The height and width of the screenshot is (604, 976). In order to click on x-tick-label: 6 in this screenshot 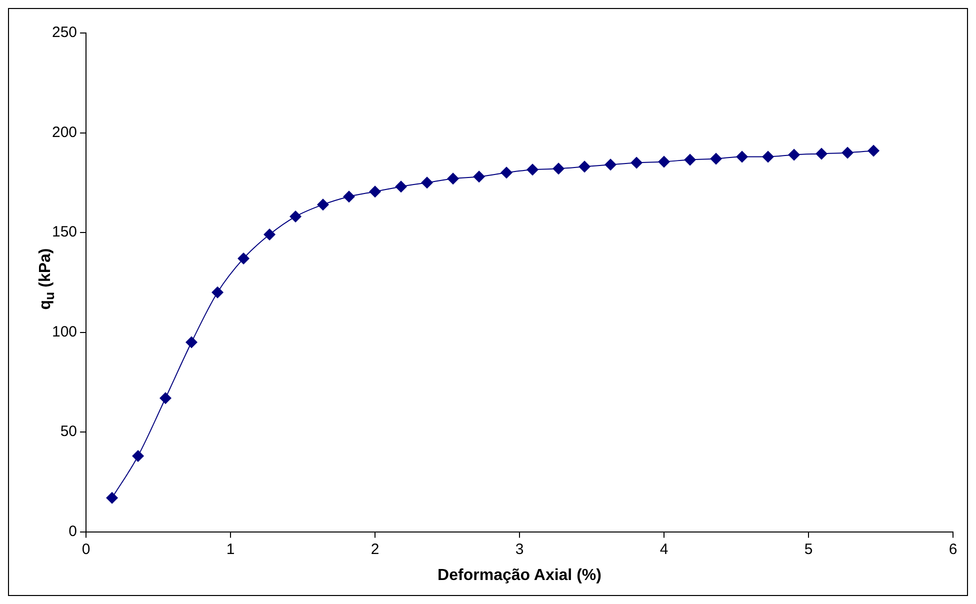, I will do `click(953, 549)`.